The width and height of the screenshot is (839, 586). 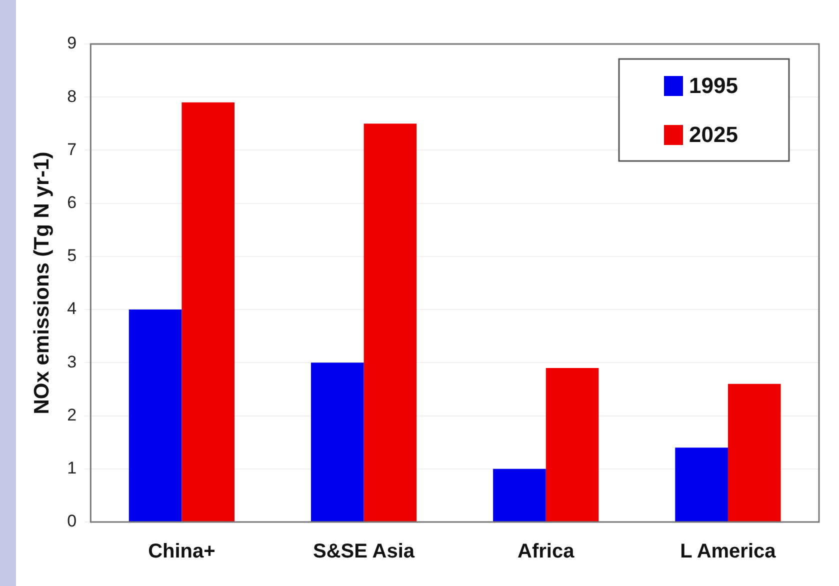 What do you see at coordinates (72, 149) in the screenshot?
I see `y-tick-label: 7` at bounding box center [72, 149].